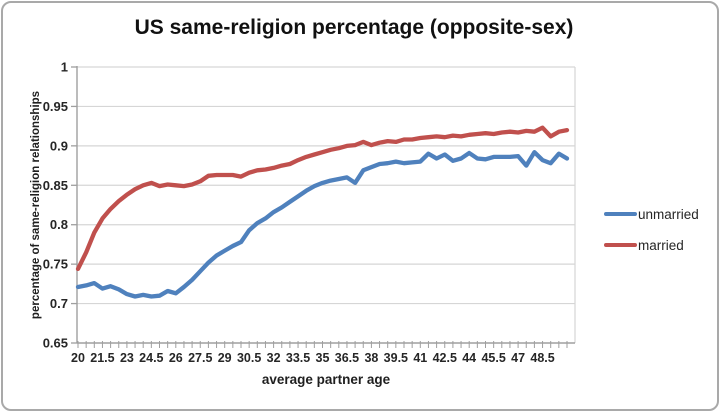 The image size is (720, 412). Describe the element at coordinates (55, 185) in the screenshot. I see `svg-text: 0.85` at that location.